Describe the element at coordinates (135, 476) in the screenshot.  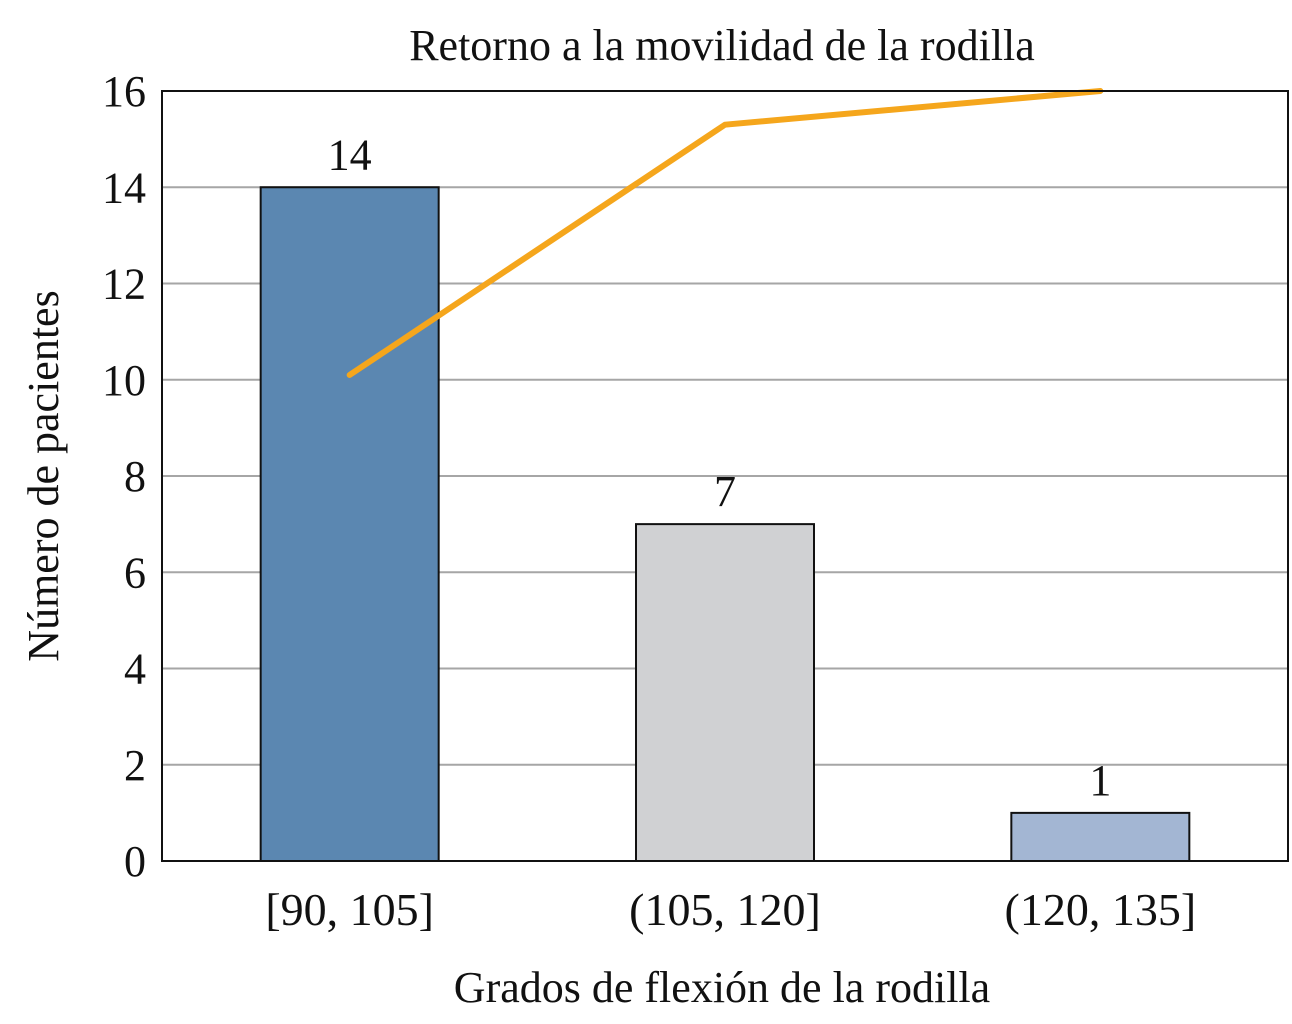
I see `y-tick-label: 8` at that location.